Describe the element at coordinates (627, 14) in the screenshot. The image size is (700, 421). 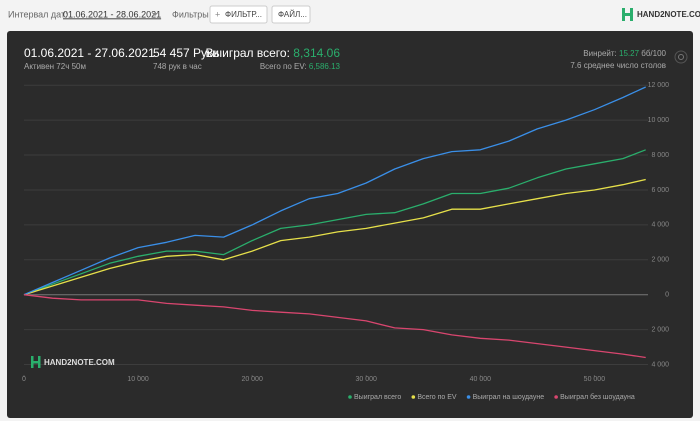
I see `logo-icon` at that location.